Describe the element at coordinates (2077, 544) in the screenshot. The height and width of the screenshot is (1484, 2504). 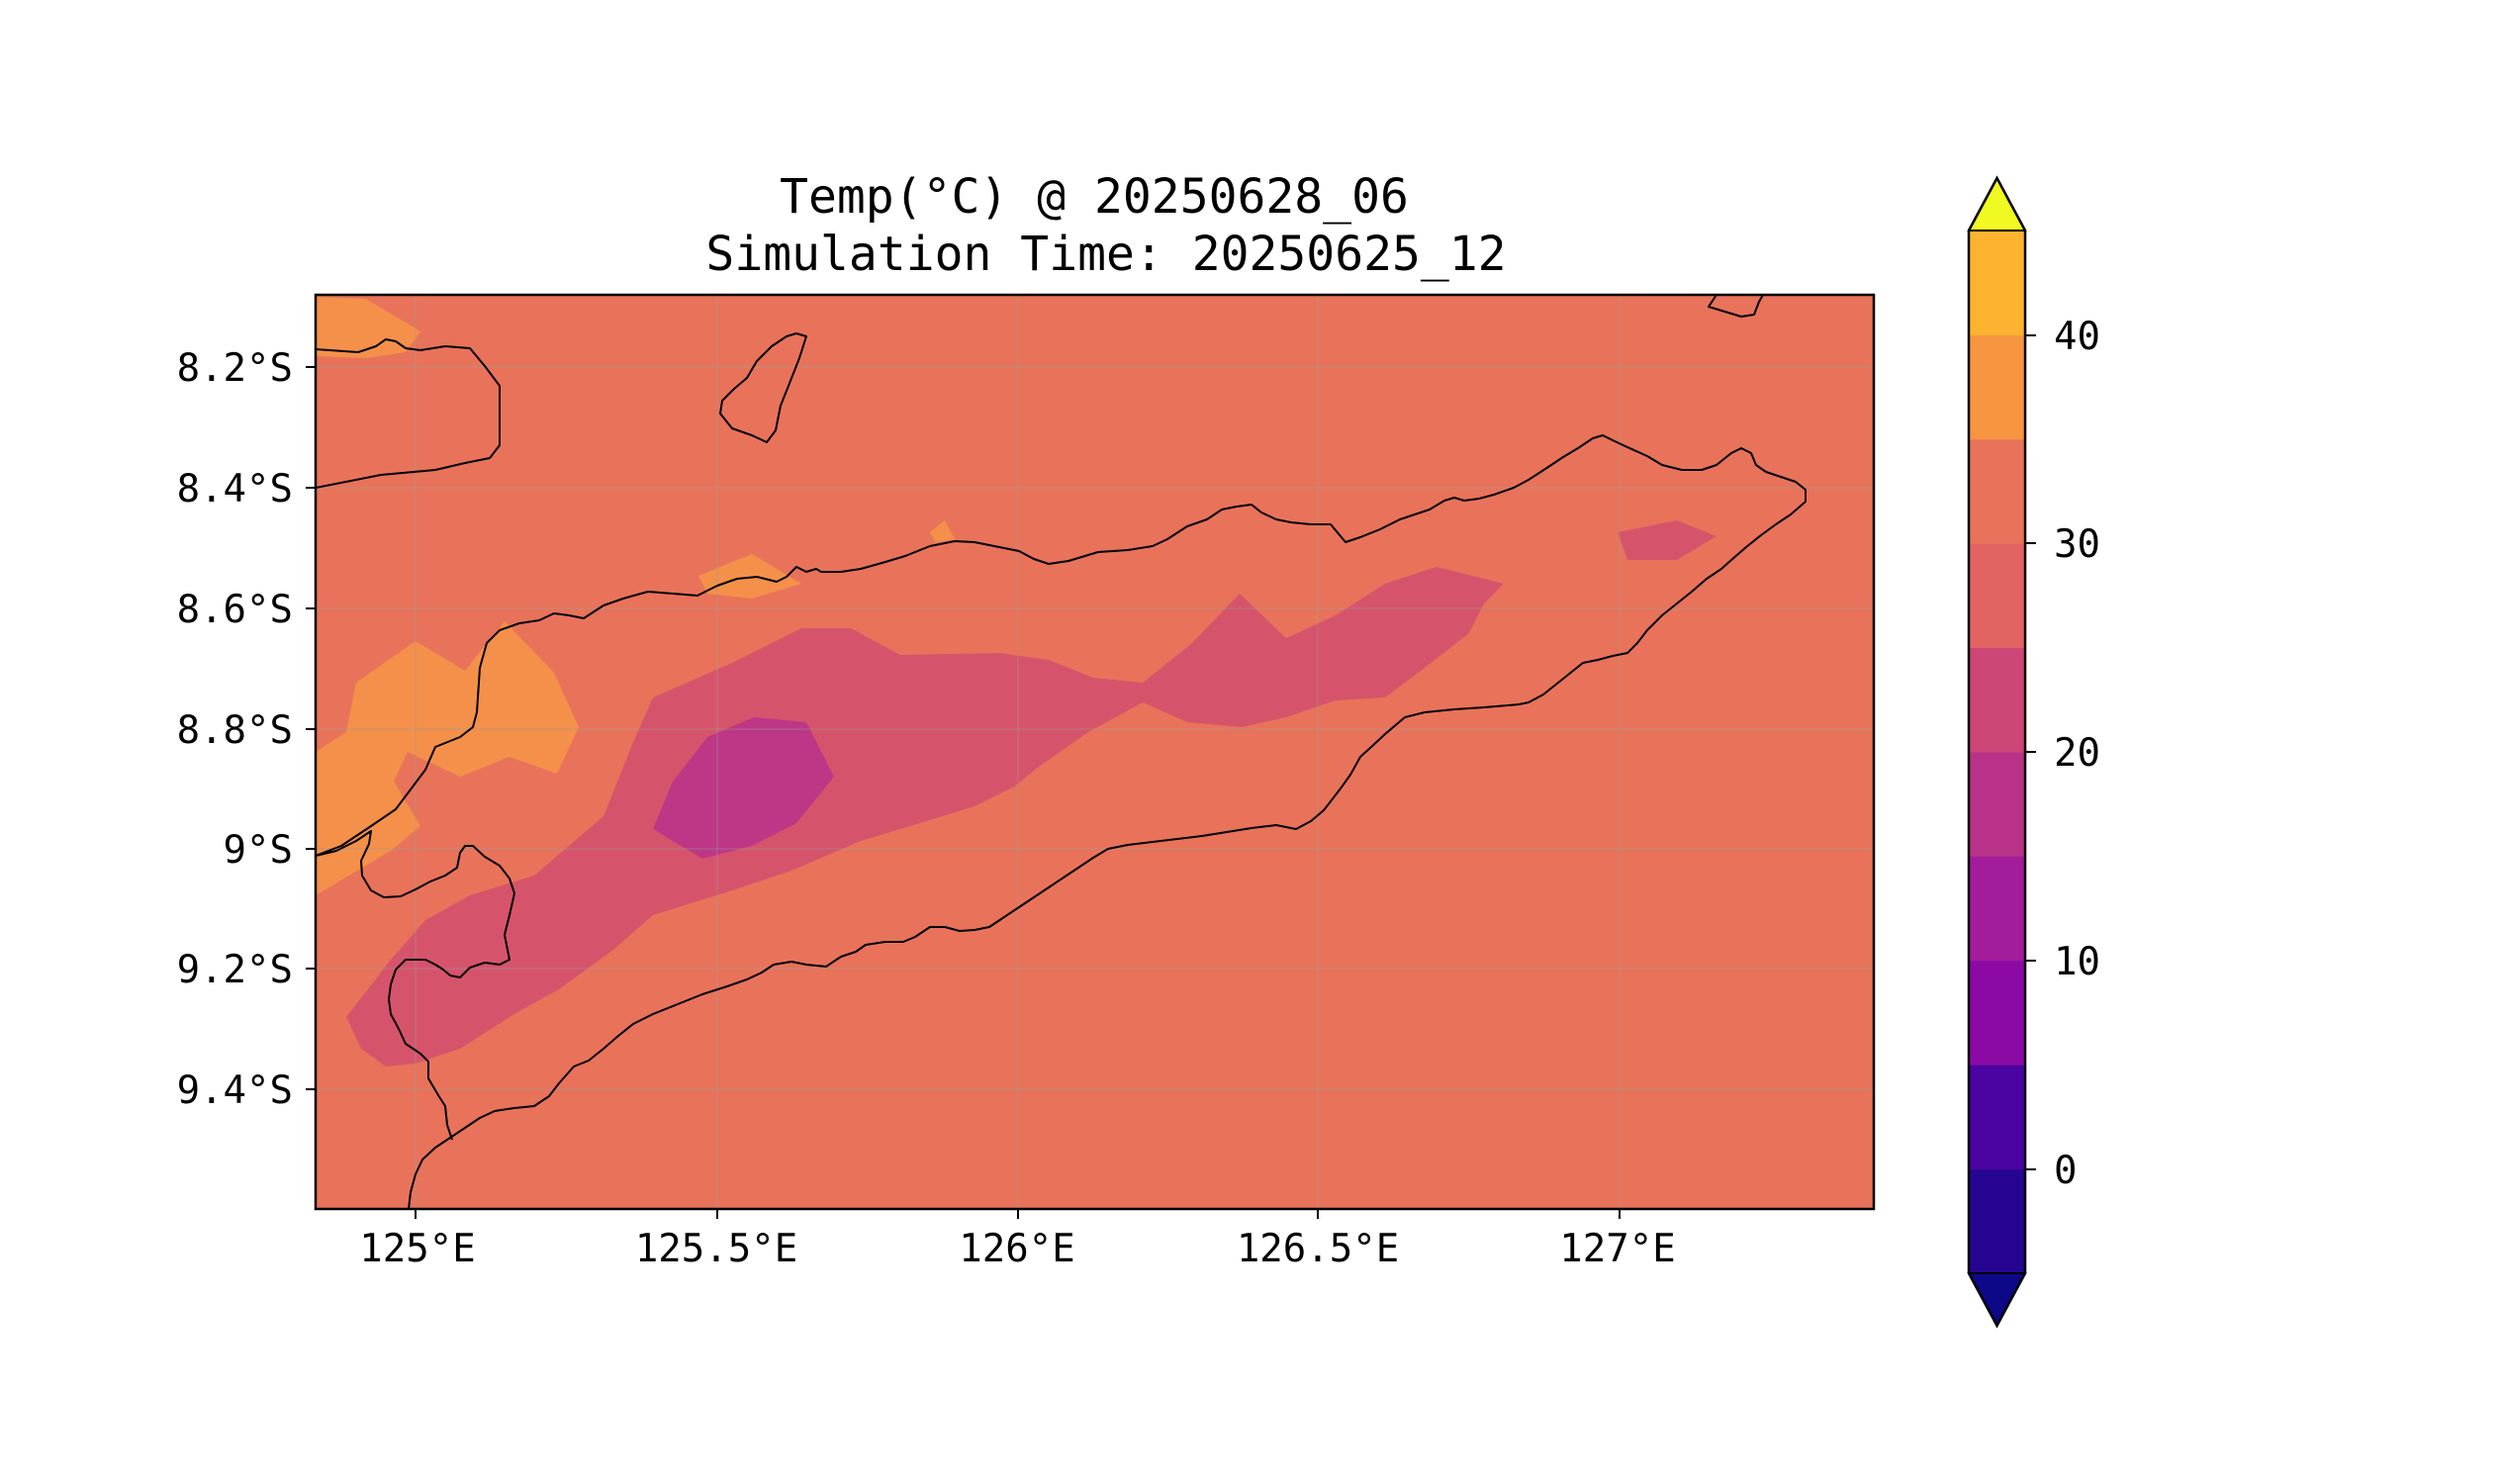
I see `colorbar-tick-label: 30` at that location.